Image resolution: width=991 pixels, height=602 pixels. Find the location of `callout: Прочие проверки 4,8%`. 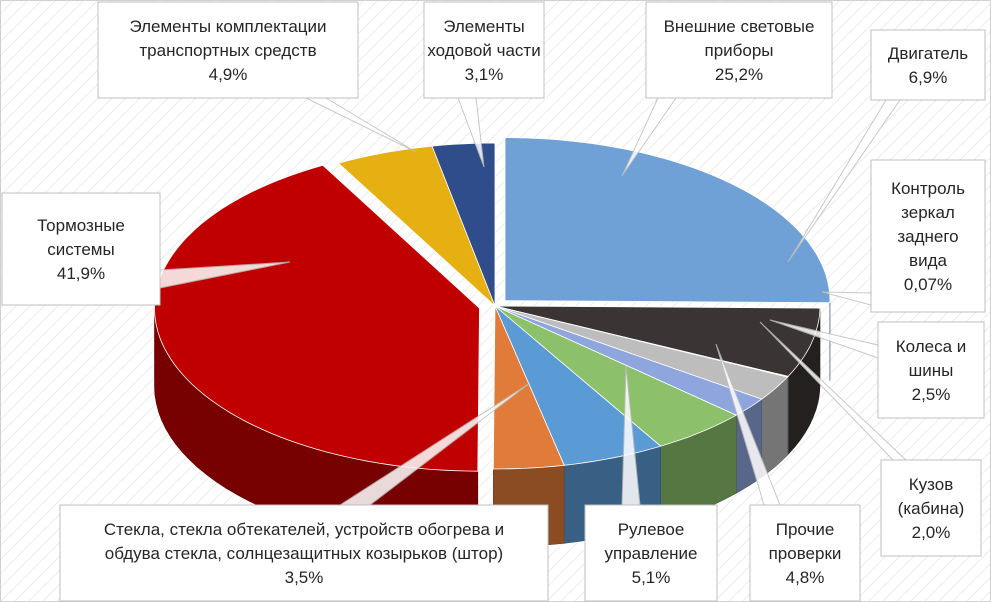

callout: Прочие проверки 4,8% is located at coordinates (788, 472).